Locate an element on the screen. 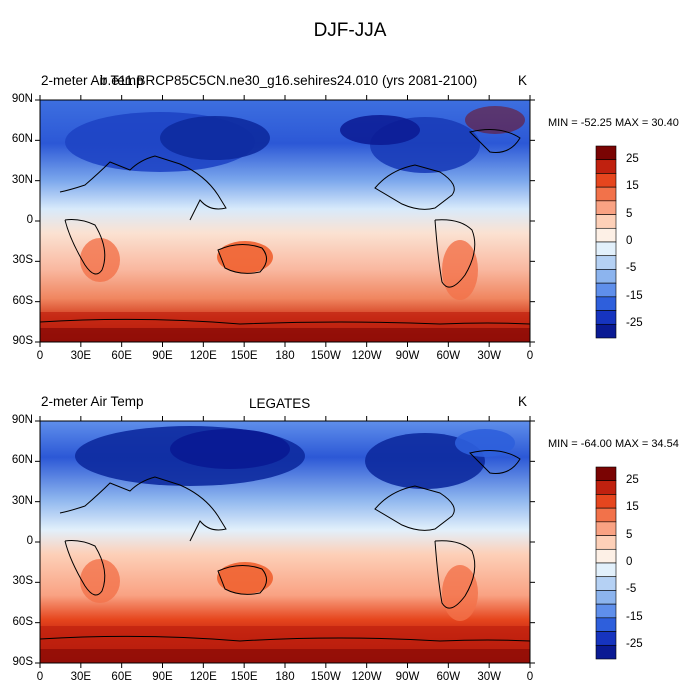 The width and height of the screenshot is (700, 700). panel1-unit-label: K is located at coordinates (523, 80).